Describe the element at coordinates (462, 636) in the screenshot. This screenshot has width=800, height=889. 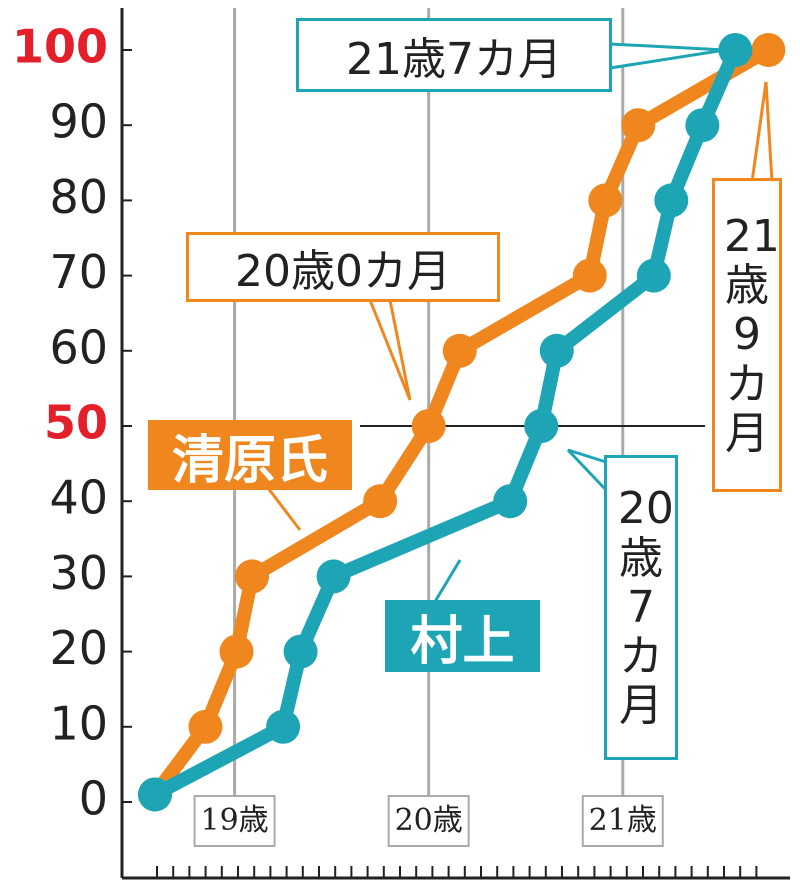
I see `series-label: 村上` at that location.